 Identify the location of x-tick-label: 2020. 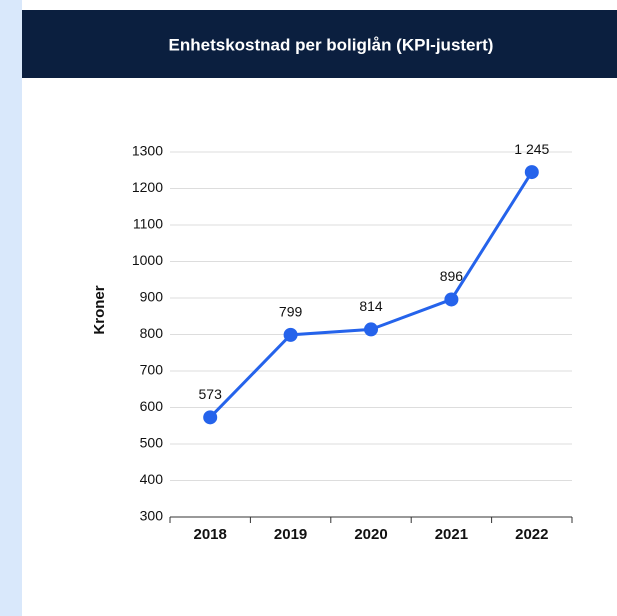
(370, 534).